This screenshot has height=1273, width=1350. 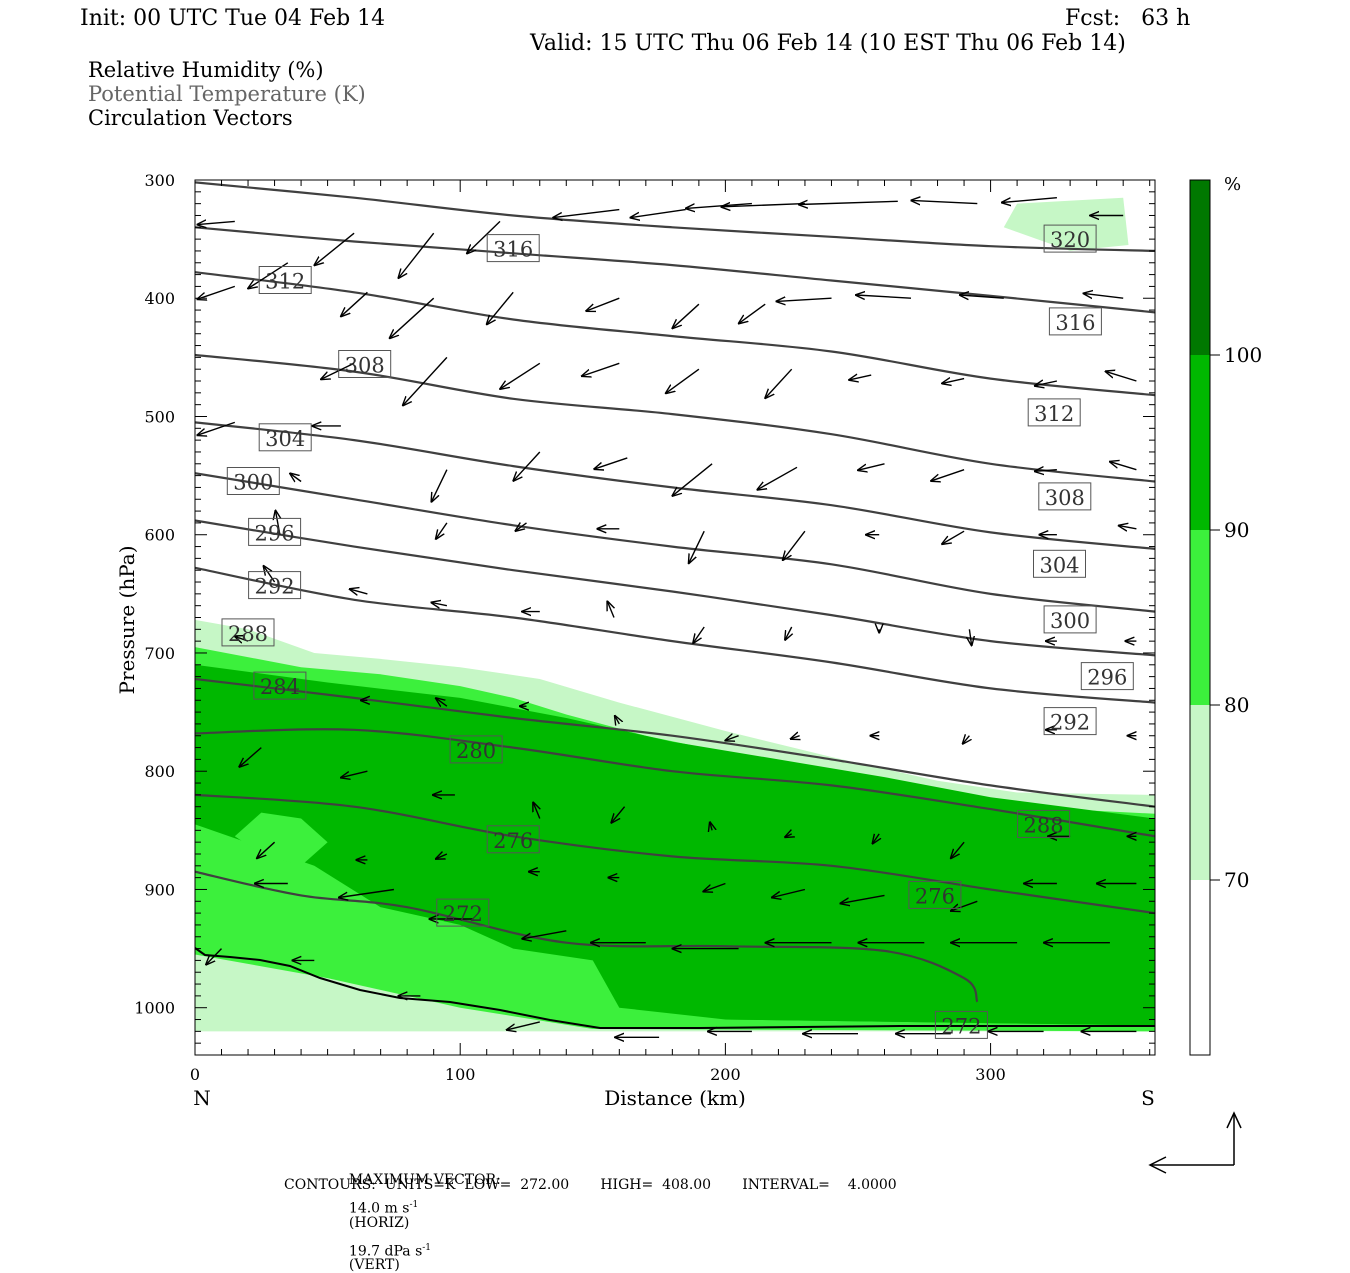 I want to click on max-vector-horiz-exp: -1, so click(x=414, y=1205).